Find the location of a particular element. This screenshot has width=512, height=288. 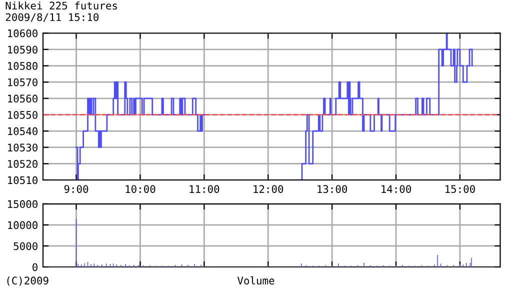

y-tick-label: 10550 is located at coordinates (23, 114).